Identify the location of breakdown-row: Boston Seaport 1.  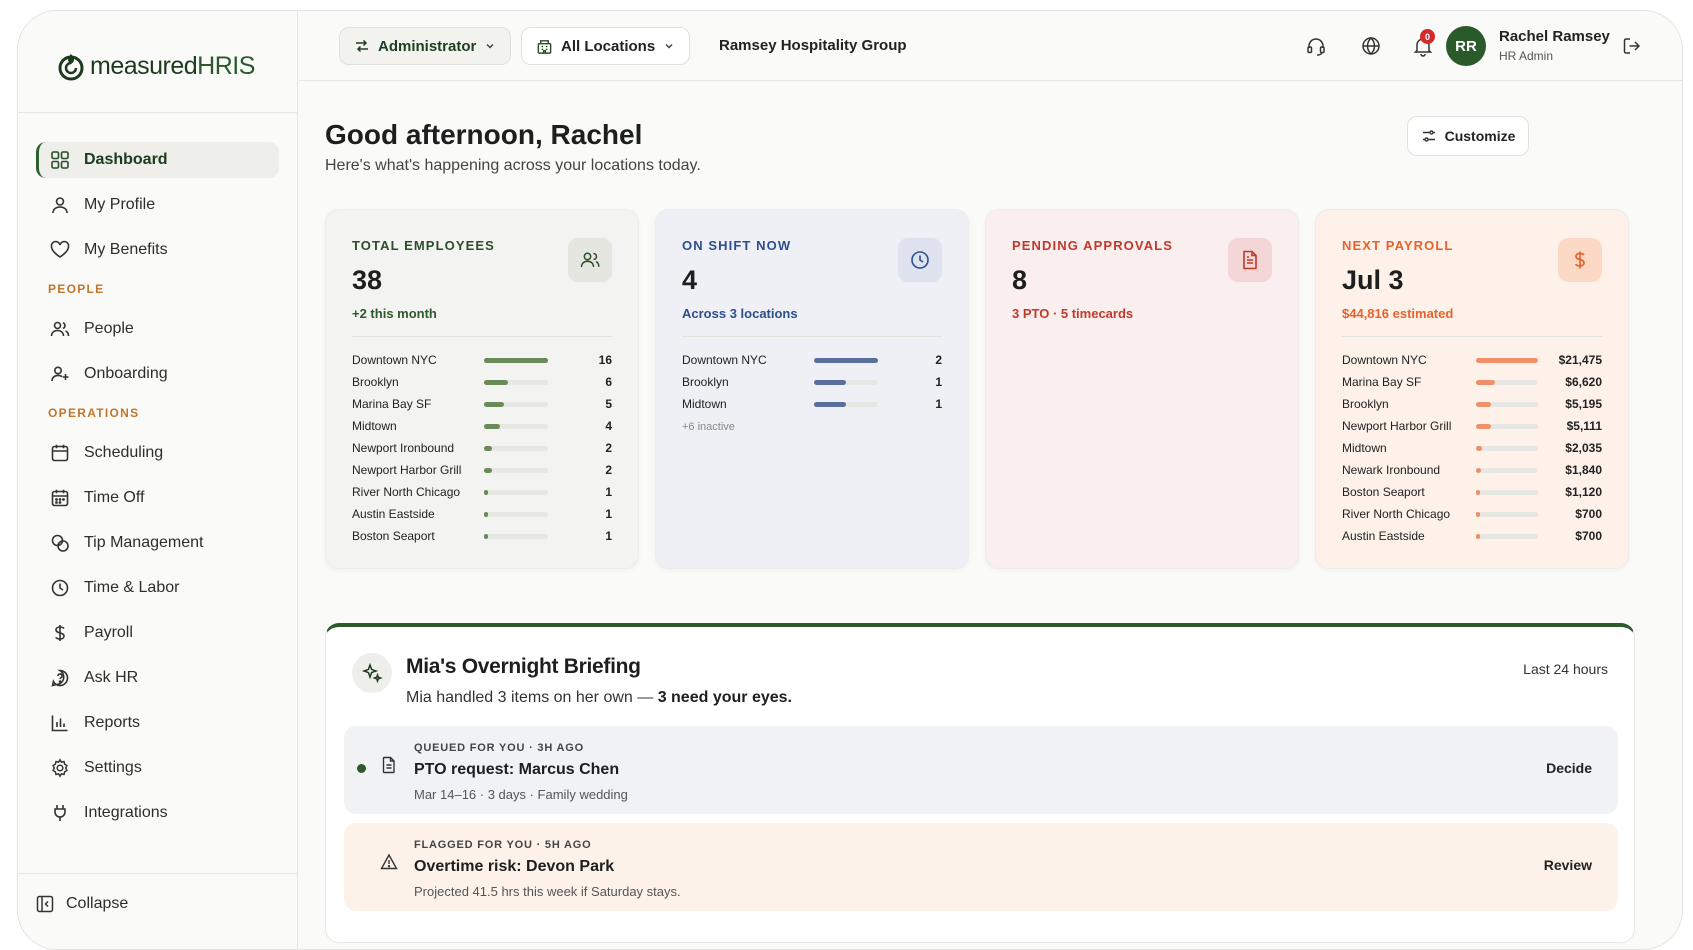
(482, 536).